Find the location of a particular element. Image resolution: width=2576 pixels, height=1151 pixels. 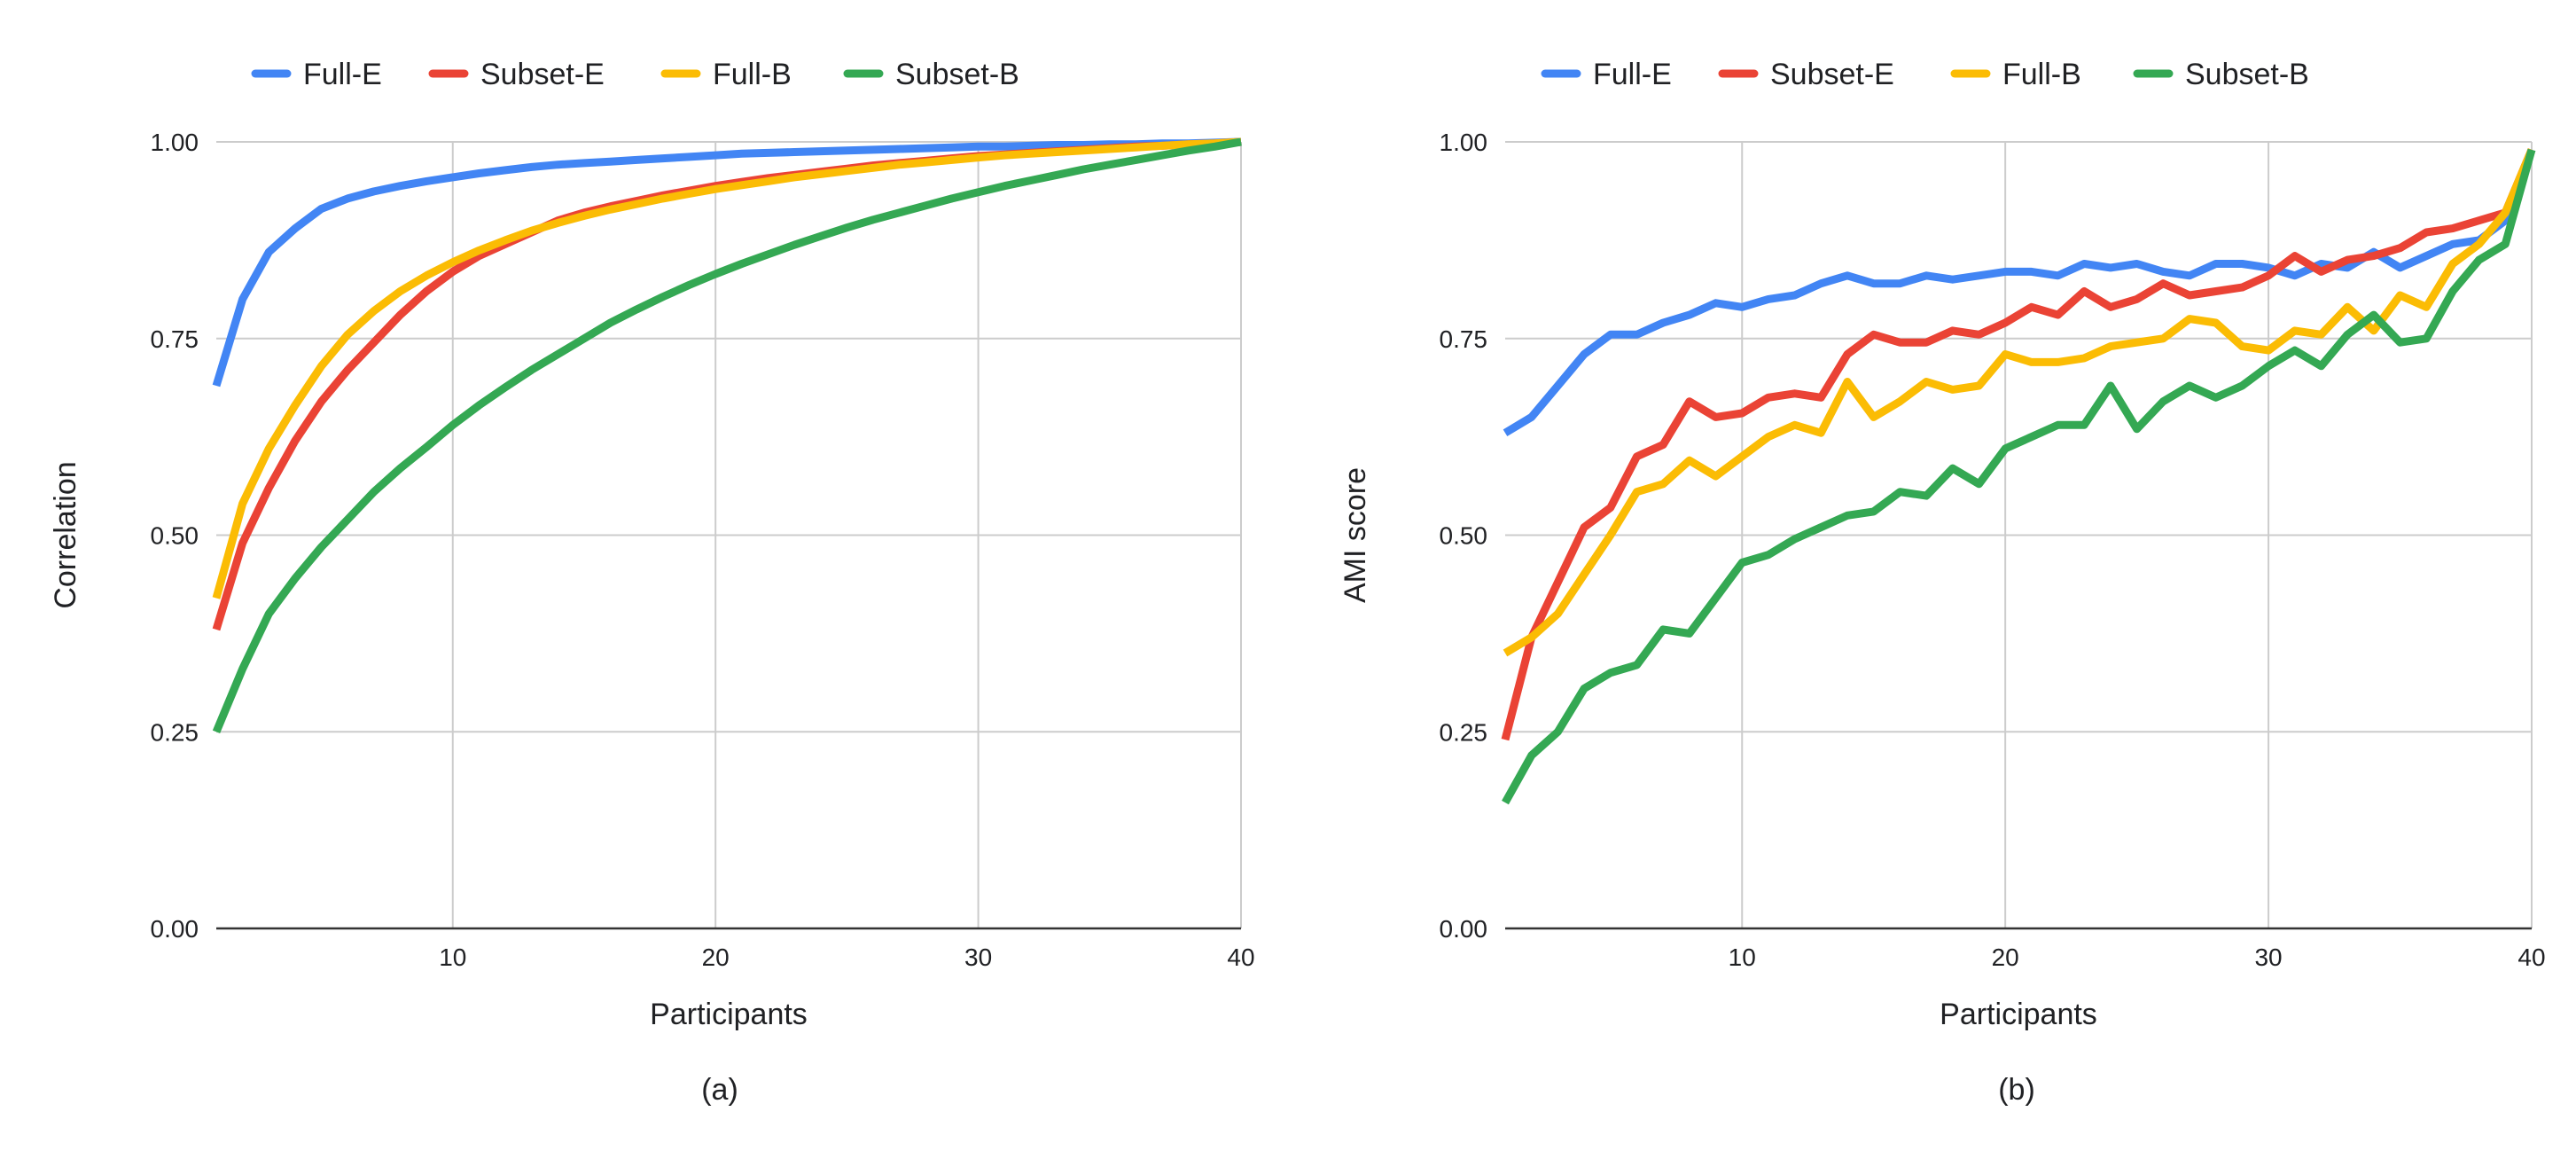

y-axis-title: AMI score is located at coordinates (1355, 535).